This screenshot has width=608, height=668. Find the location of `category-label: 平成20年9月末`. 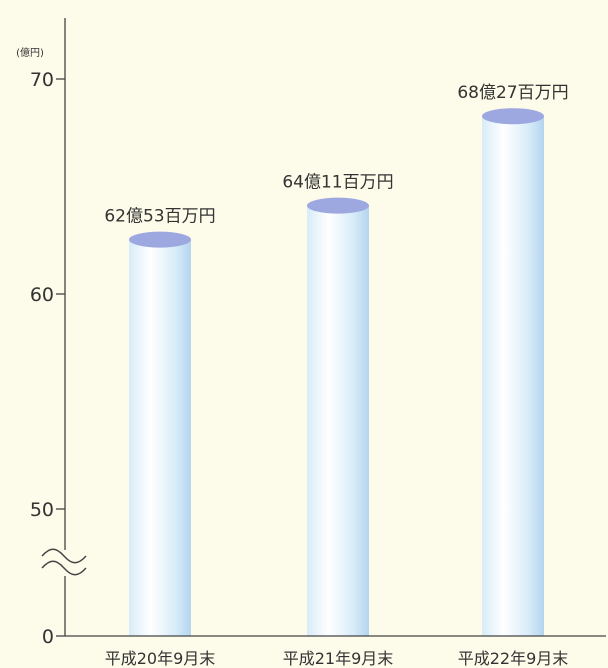

category-label: 平成20年9月末 is located at coordinates (160, 658).